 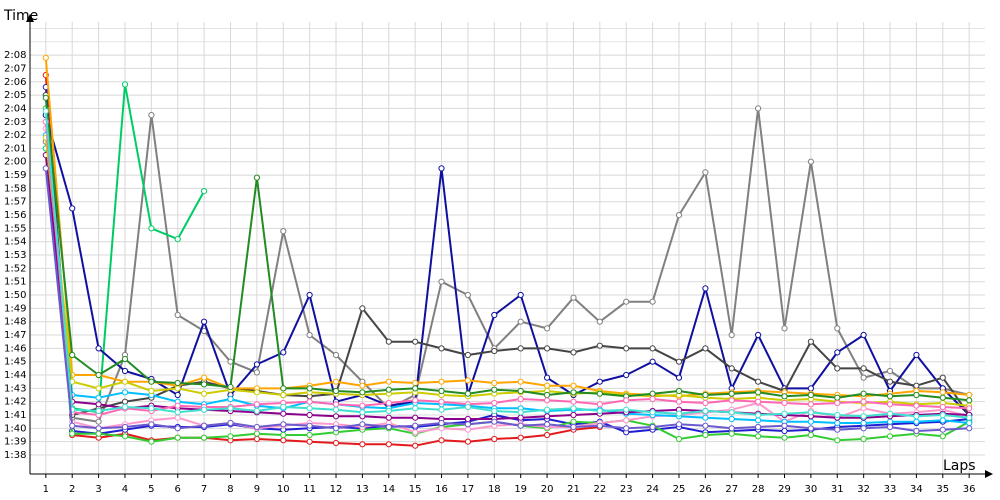 I want to click on y-tick-label: 1:49, so click(x=15, y=308).